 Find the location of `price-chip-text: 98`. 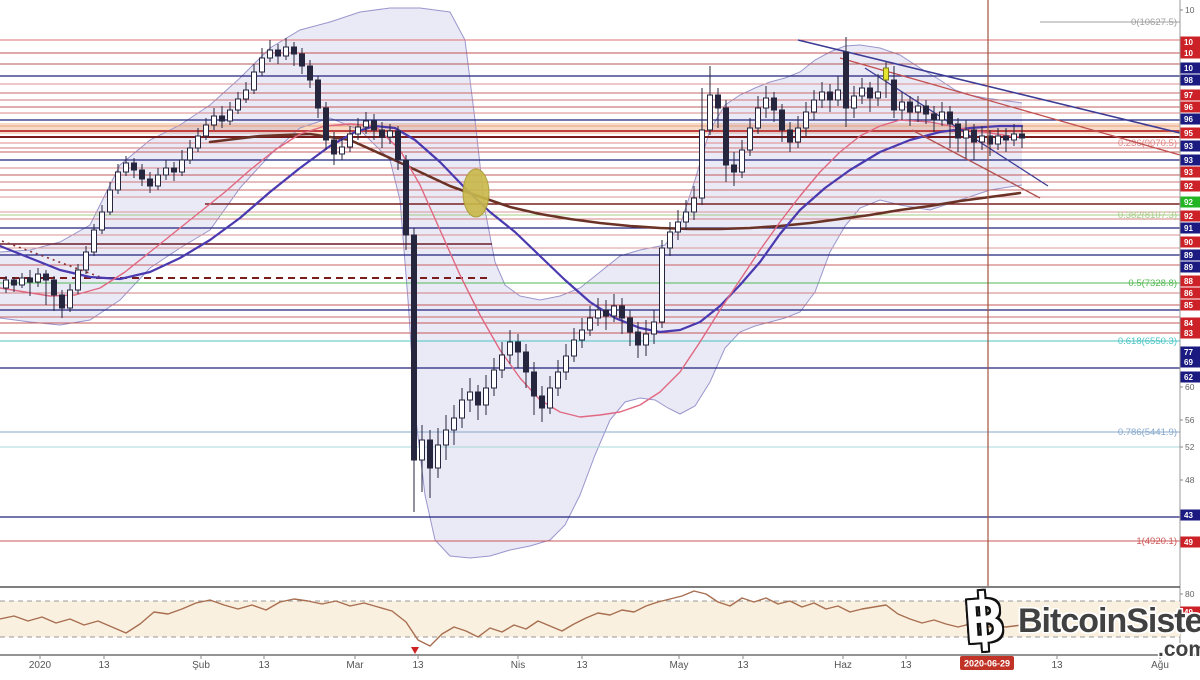

price-chip-text: 98 is located at coordinates (1188, 80).